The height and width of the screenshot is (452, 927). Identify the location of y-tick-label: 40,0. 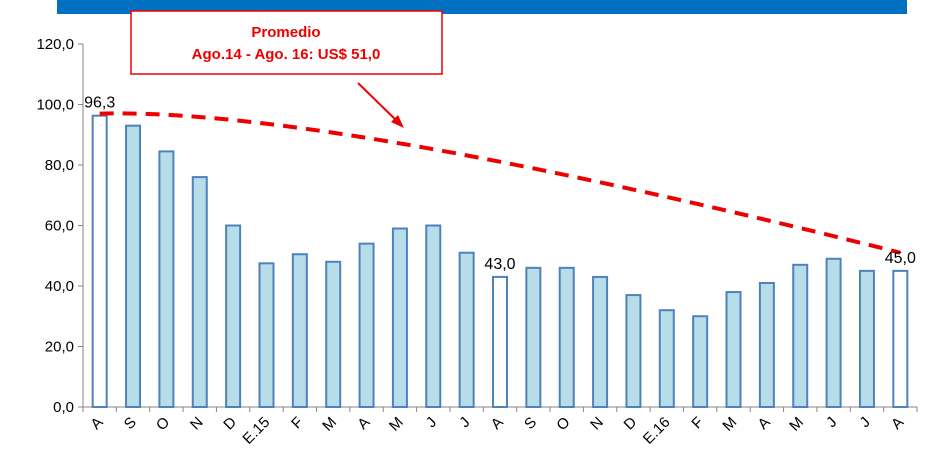
(59, 286).